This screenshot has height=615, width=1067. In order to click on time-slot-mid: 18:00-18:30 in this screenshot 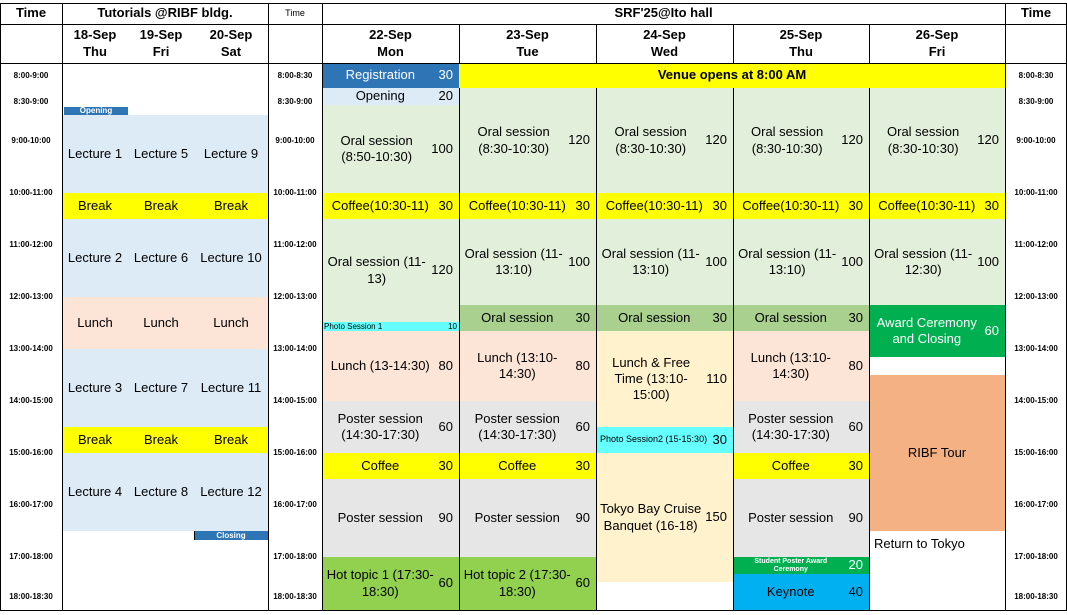, I will do `click(295, 596)`.